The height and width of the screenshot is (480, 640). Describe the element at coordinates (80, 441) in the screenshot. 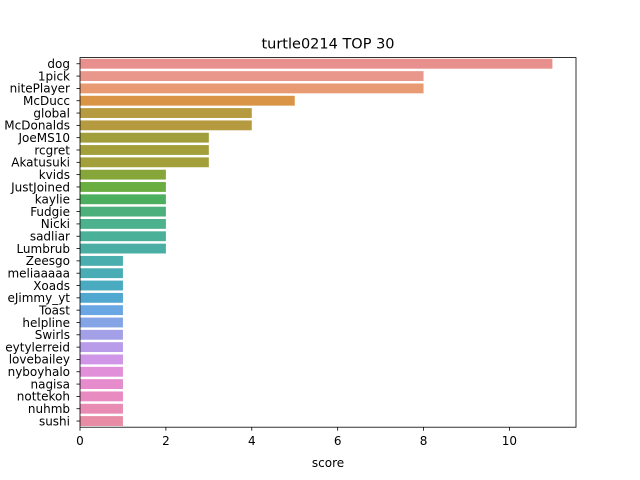

I see `x-tick-label-0: 0` at that location.